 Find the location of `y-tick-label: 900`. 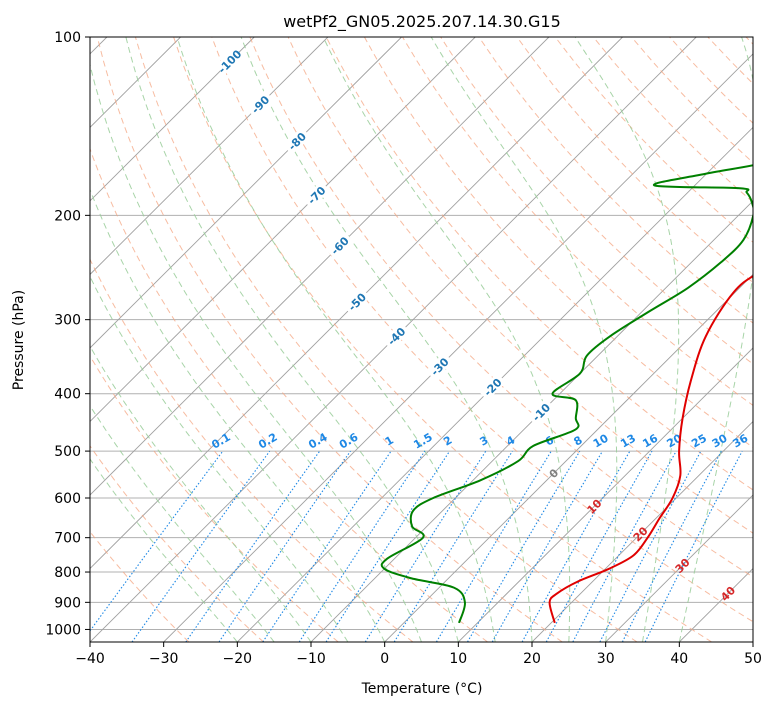

y-tick-label: 900 is located at coordinates (67, 603).